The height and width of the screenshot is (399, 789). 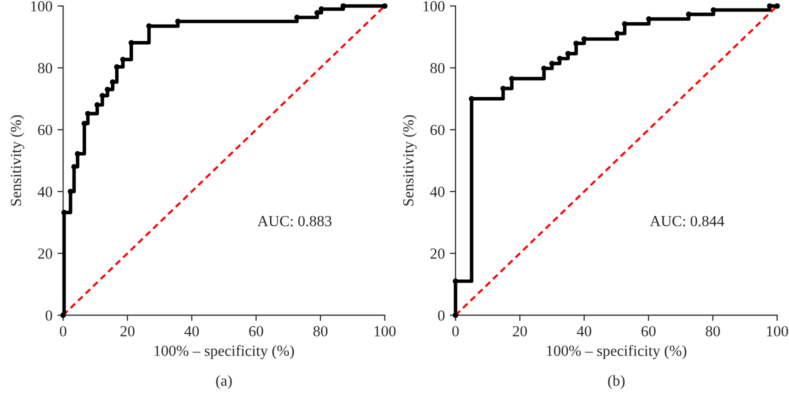 What do you see at coordinates (224, 382) in the screenshot?
I see `text: (a)` at bounding box center [224, 382].